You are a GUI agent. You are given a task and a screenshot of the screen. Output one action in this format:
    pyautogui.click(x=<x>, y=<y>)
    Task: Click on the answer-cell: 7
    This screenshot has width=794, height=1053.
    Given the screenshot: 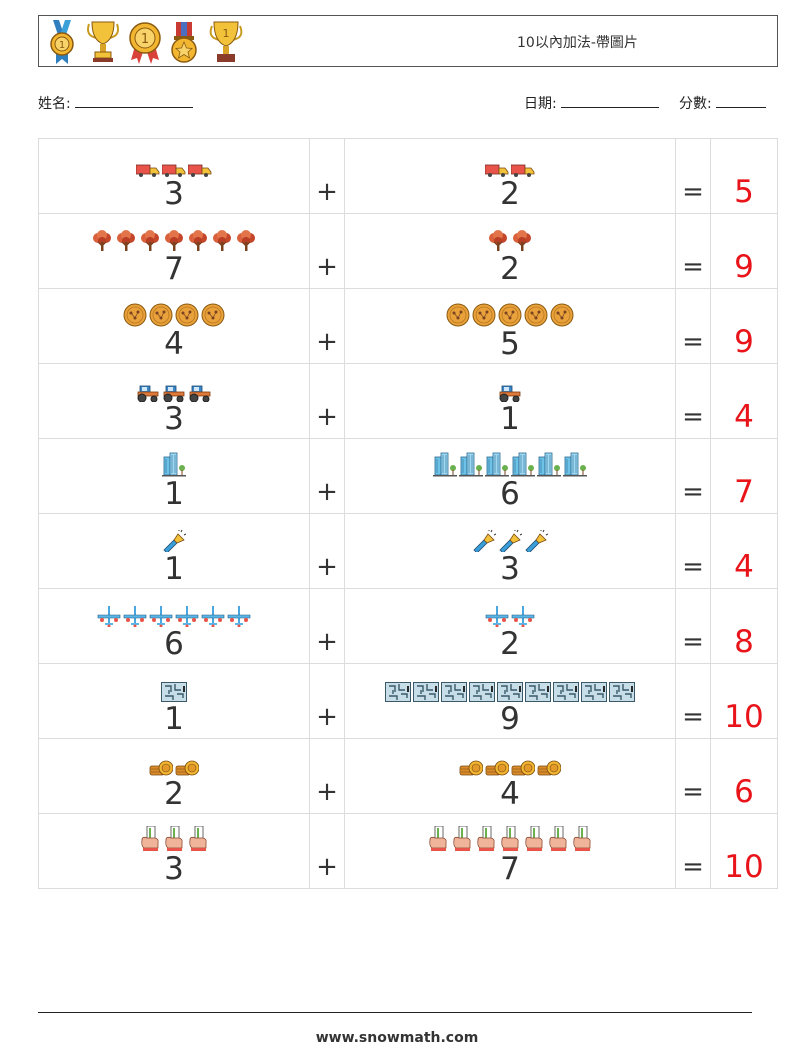 What is the action you would take?
    pyautogui.click(x=744, y=476)
    